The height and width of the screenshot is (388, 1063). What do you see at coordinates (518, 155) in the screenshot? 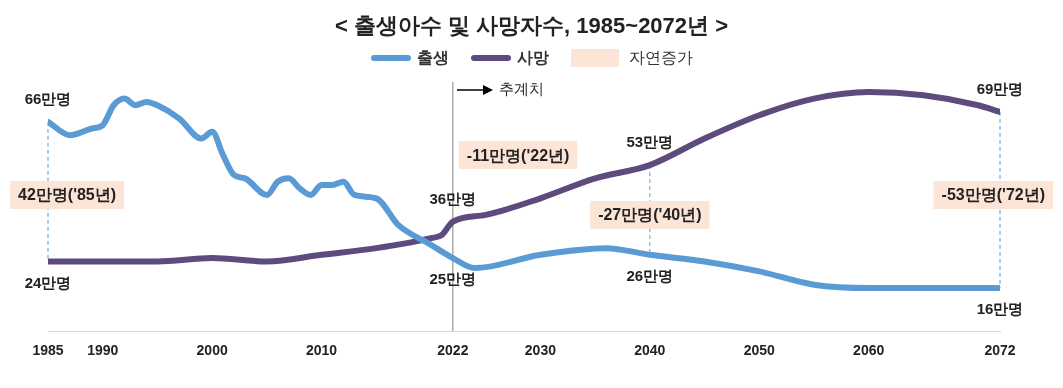
I see `annotation: -11만명('22년)` at bounding box center [518, 155].